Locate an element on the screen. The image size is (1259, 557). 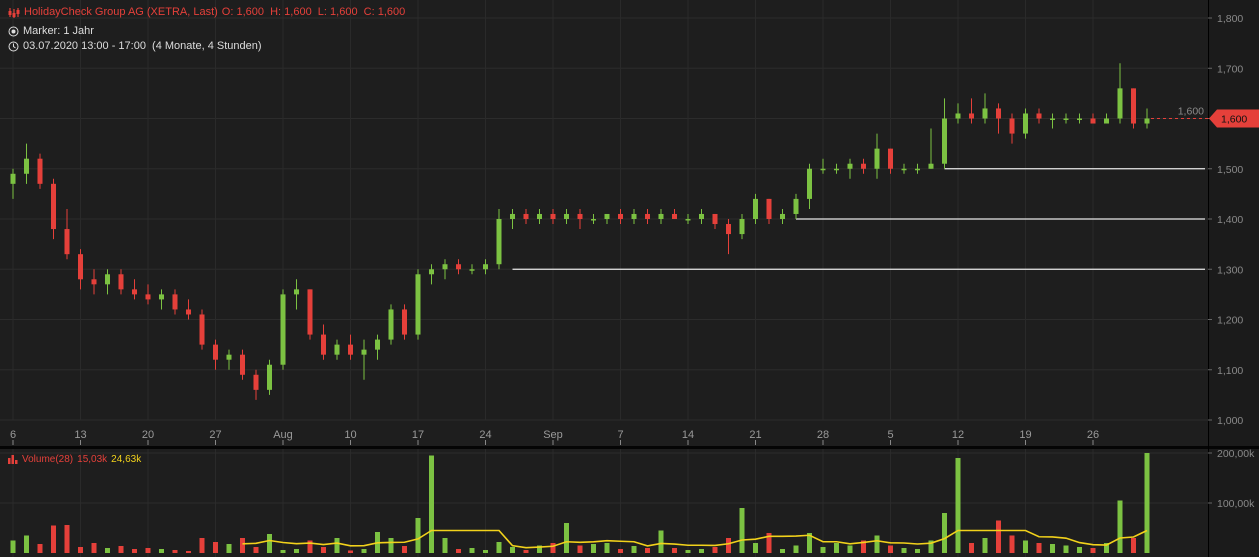
volume-y-tick-label: 200,00k is located at coordinates (1236, 454).